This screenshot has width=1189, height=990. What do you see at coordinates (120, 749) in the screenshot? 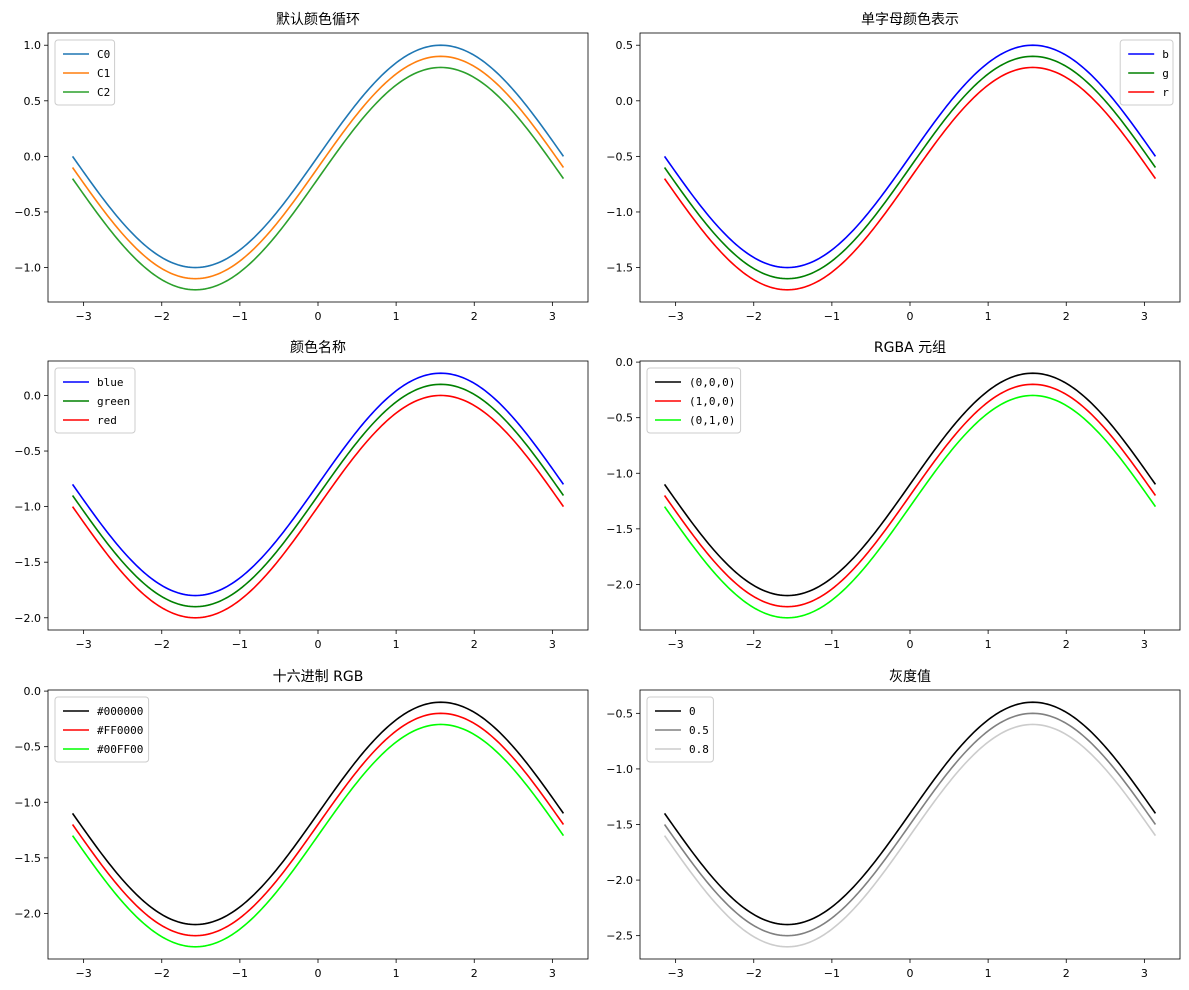
I see `legend-label: #00FF00` at bounding box center [120, 749].